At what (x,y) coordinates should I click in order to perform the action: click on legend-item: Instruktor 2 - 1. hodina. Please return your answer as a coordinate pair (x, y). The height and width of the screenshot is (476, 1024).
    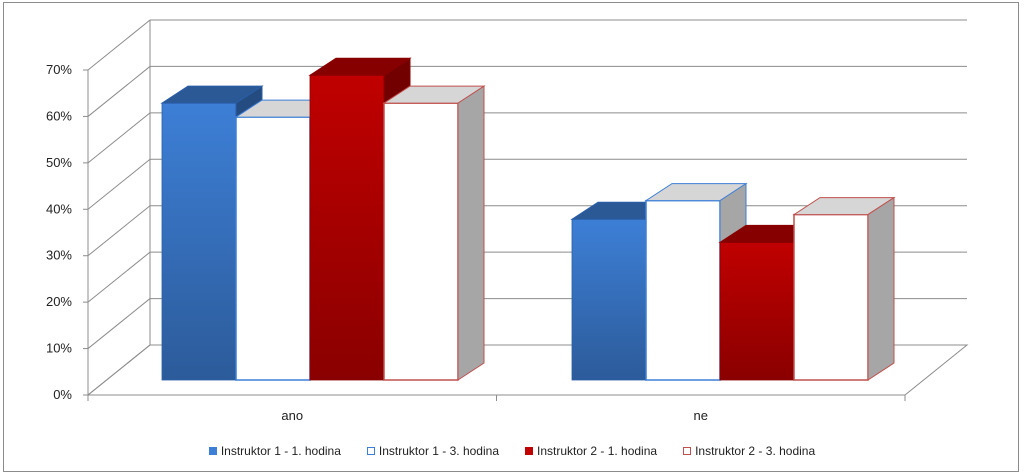
    Looking at the image, I should click on (591, 451).